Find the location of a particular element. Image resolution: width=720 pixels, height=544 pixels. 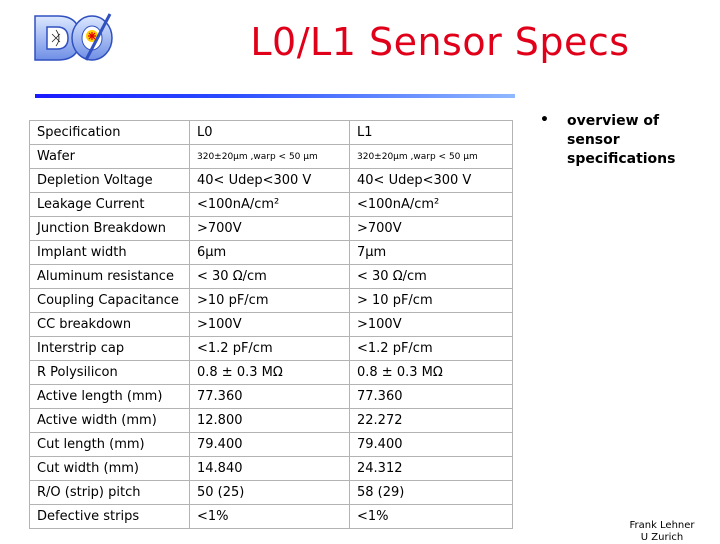

spec-name: Cut length (mm) is located at coordinates (109, 444).